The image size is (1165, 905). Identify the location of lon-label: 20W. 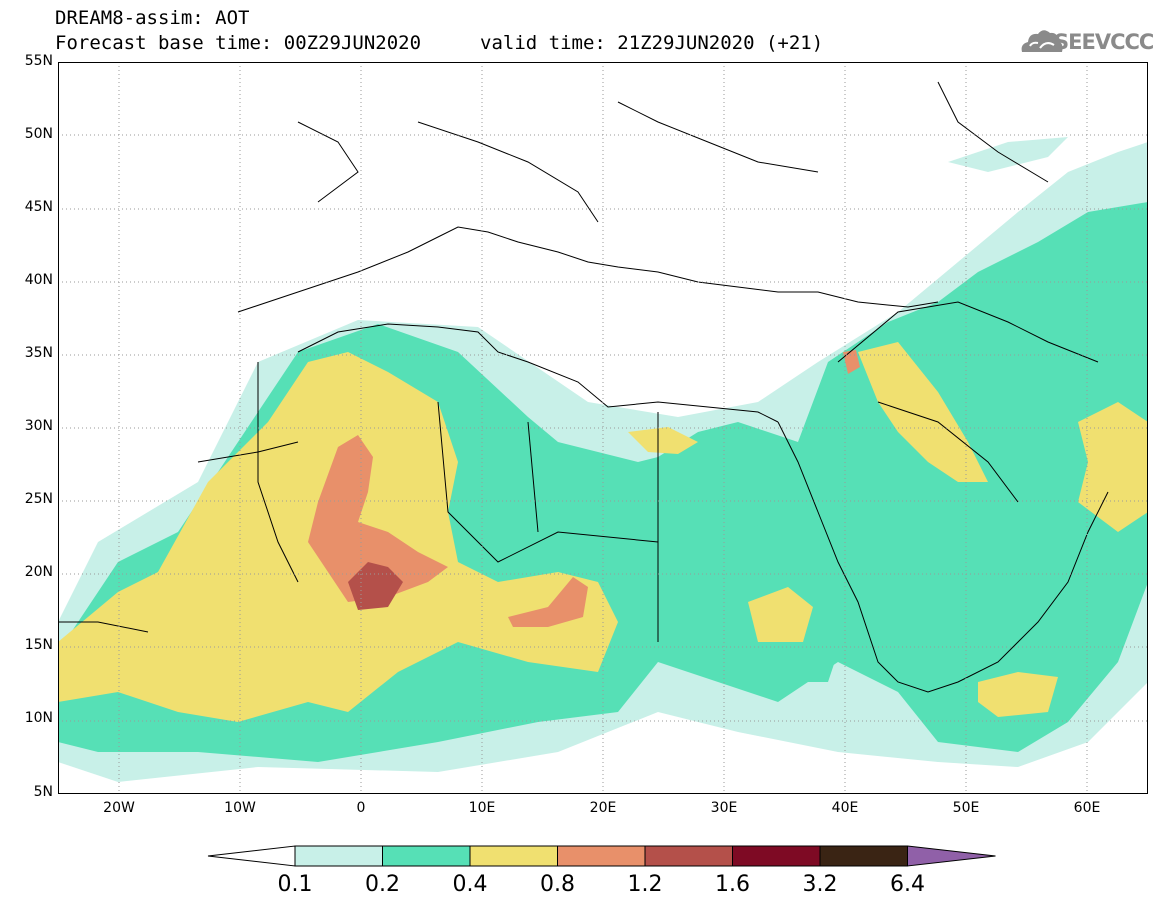
(119, 808).